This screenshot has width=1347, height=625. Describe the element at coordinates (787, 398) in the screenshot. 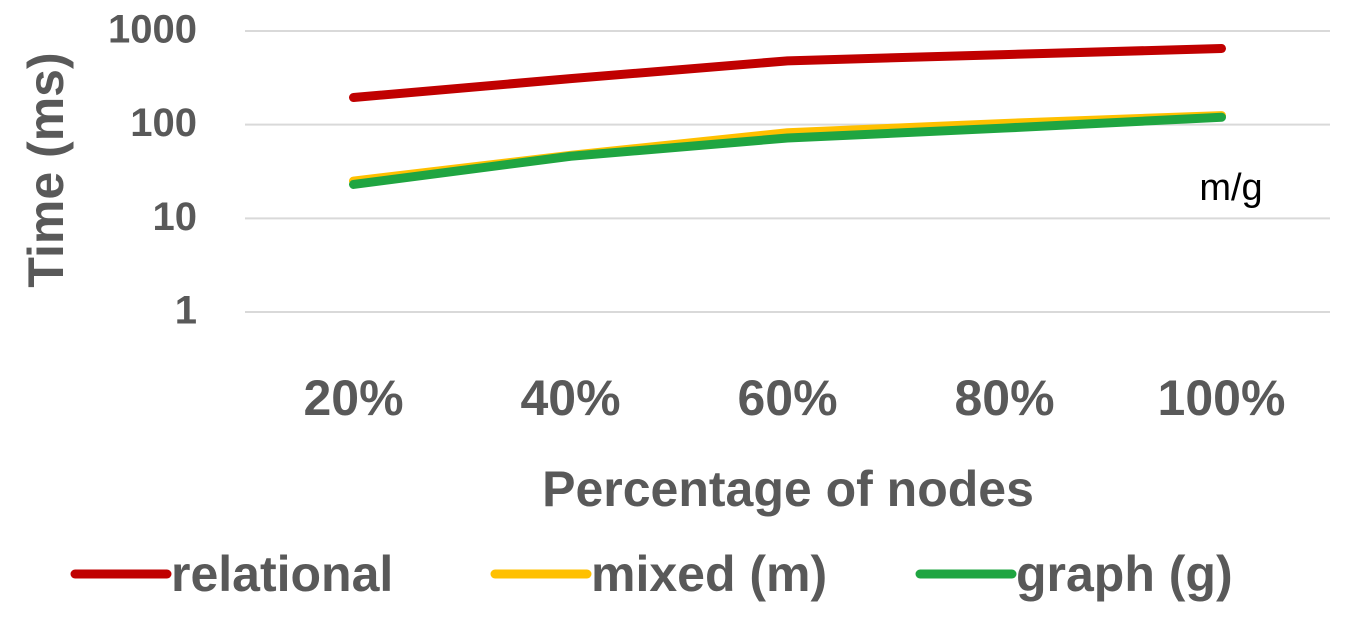

I see `x-tick-label: 60%` at that location.